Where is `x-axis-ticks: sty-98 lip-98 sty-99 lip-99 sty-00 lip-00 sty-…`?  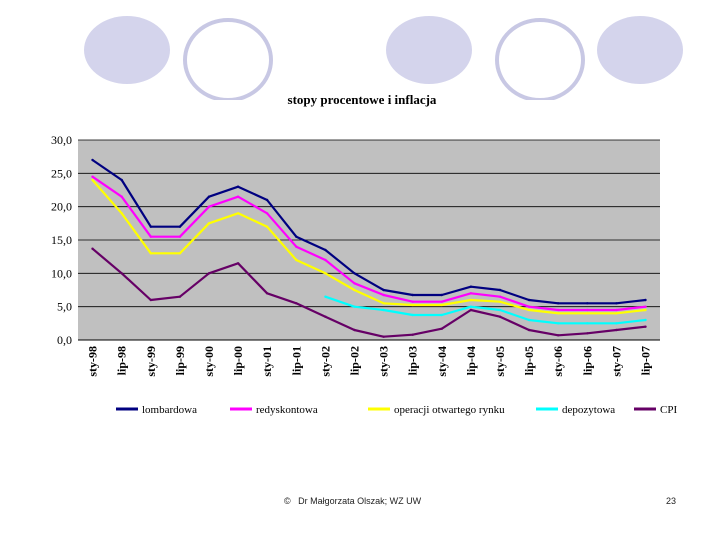
x-axis-ticks: sty-98 lip-98 sty-99 lip-99 sty-00 lip-00 sty-… is located at coordinates (369, 361).